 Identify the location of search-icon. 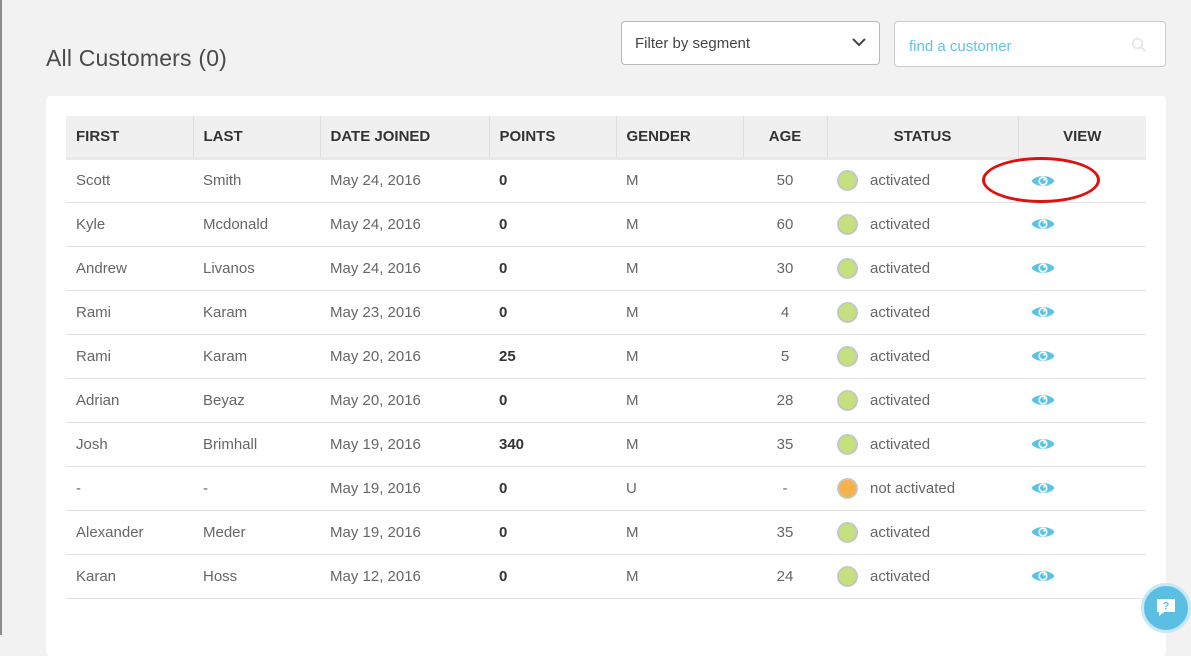
(1139, 45).